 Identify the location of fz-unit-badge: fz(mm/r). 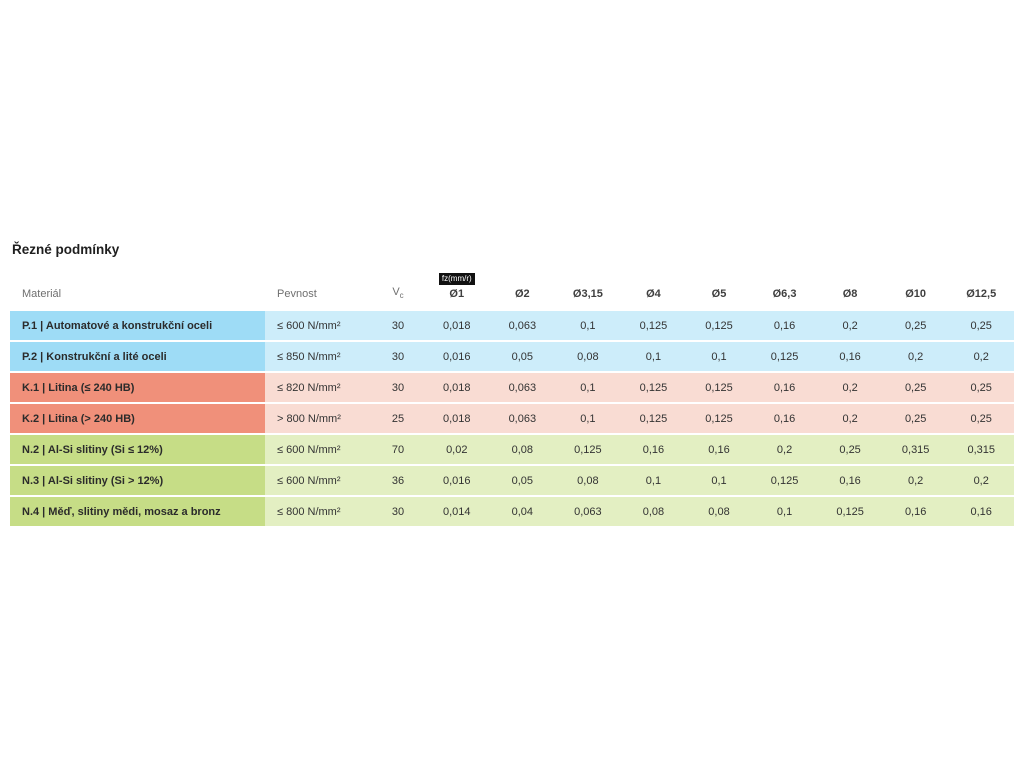
(456, 279).